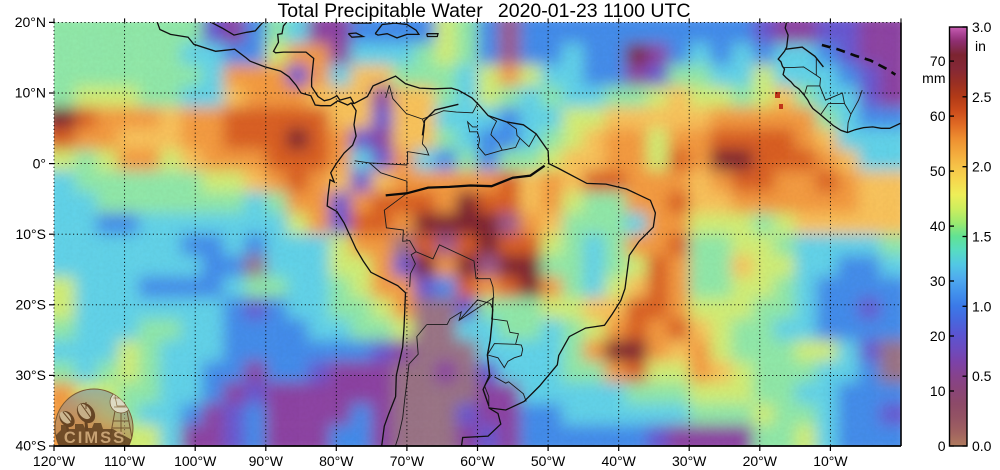  Describe the element at coordinates (830, 461) in the screenshot. I see `svg-text: 10°W` at that location.